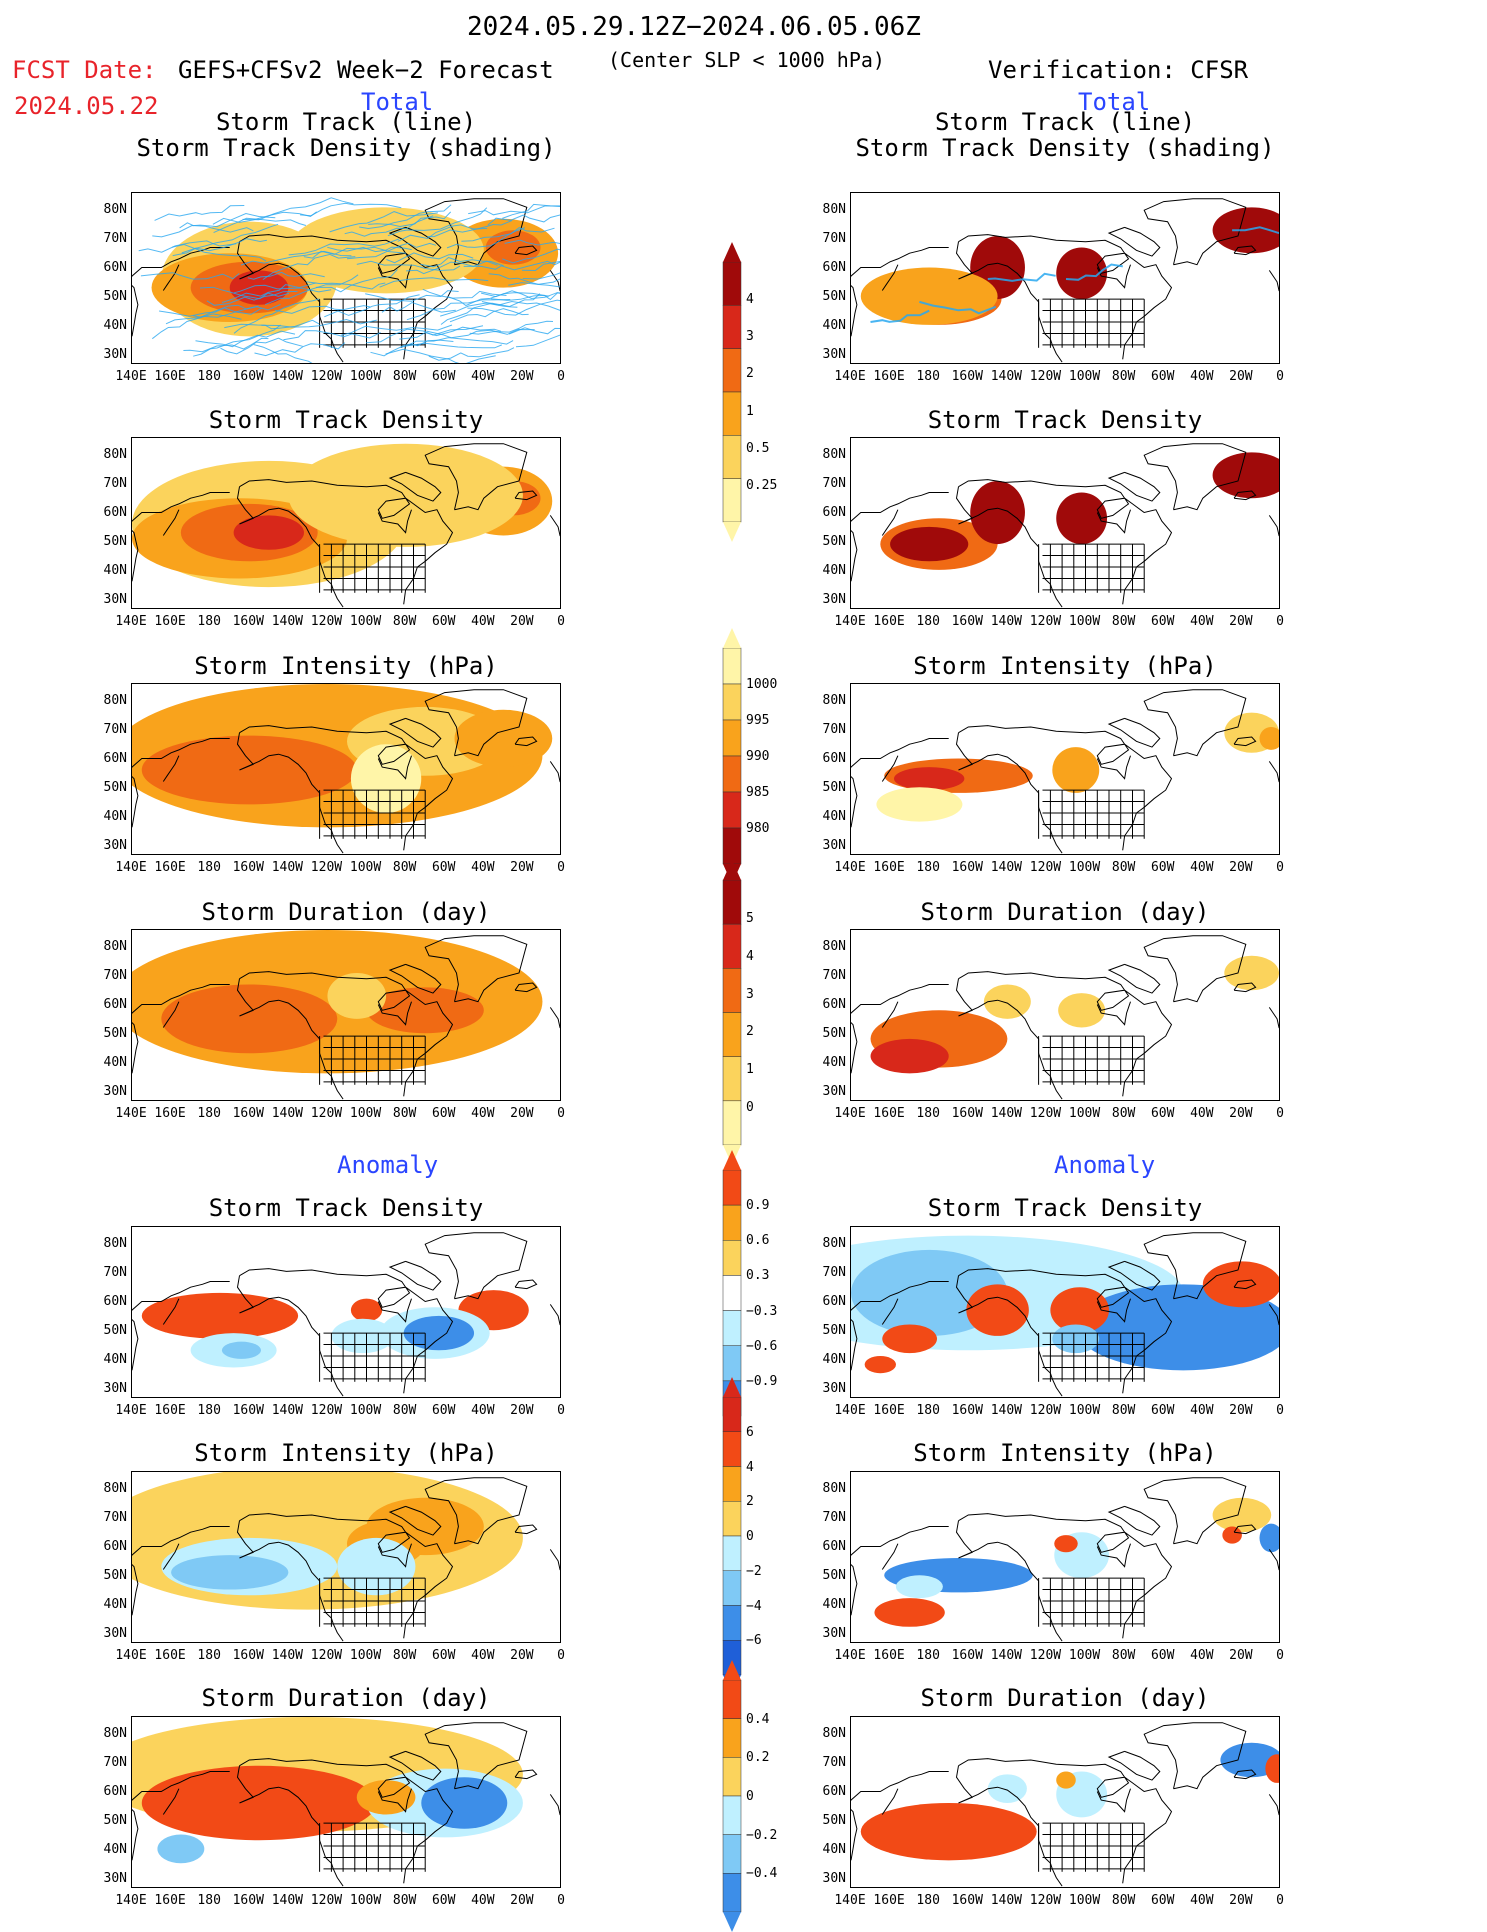 Image resolution: width=1487 pixels, height=1932 pixels. Describe the element at coordinates (1065, 1802) in the screenshot. I see `map-panel-aduration-right` at that location.